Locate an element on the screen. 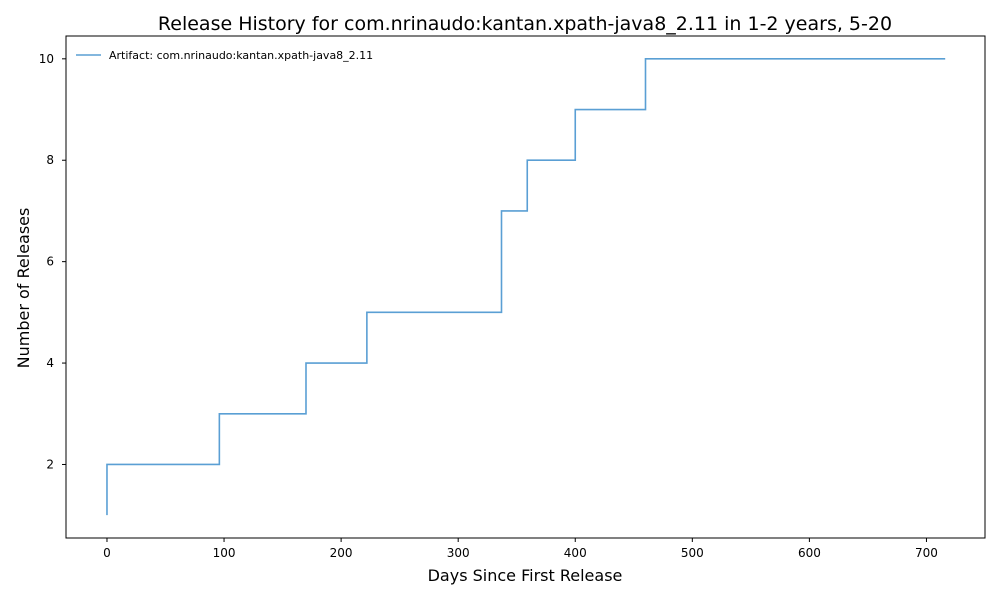 The height and width of the screenshot is (600, 1000). x-axis-ticks: 0 100 200 300 400 500 600 700 is located at coordinates (520, 549).